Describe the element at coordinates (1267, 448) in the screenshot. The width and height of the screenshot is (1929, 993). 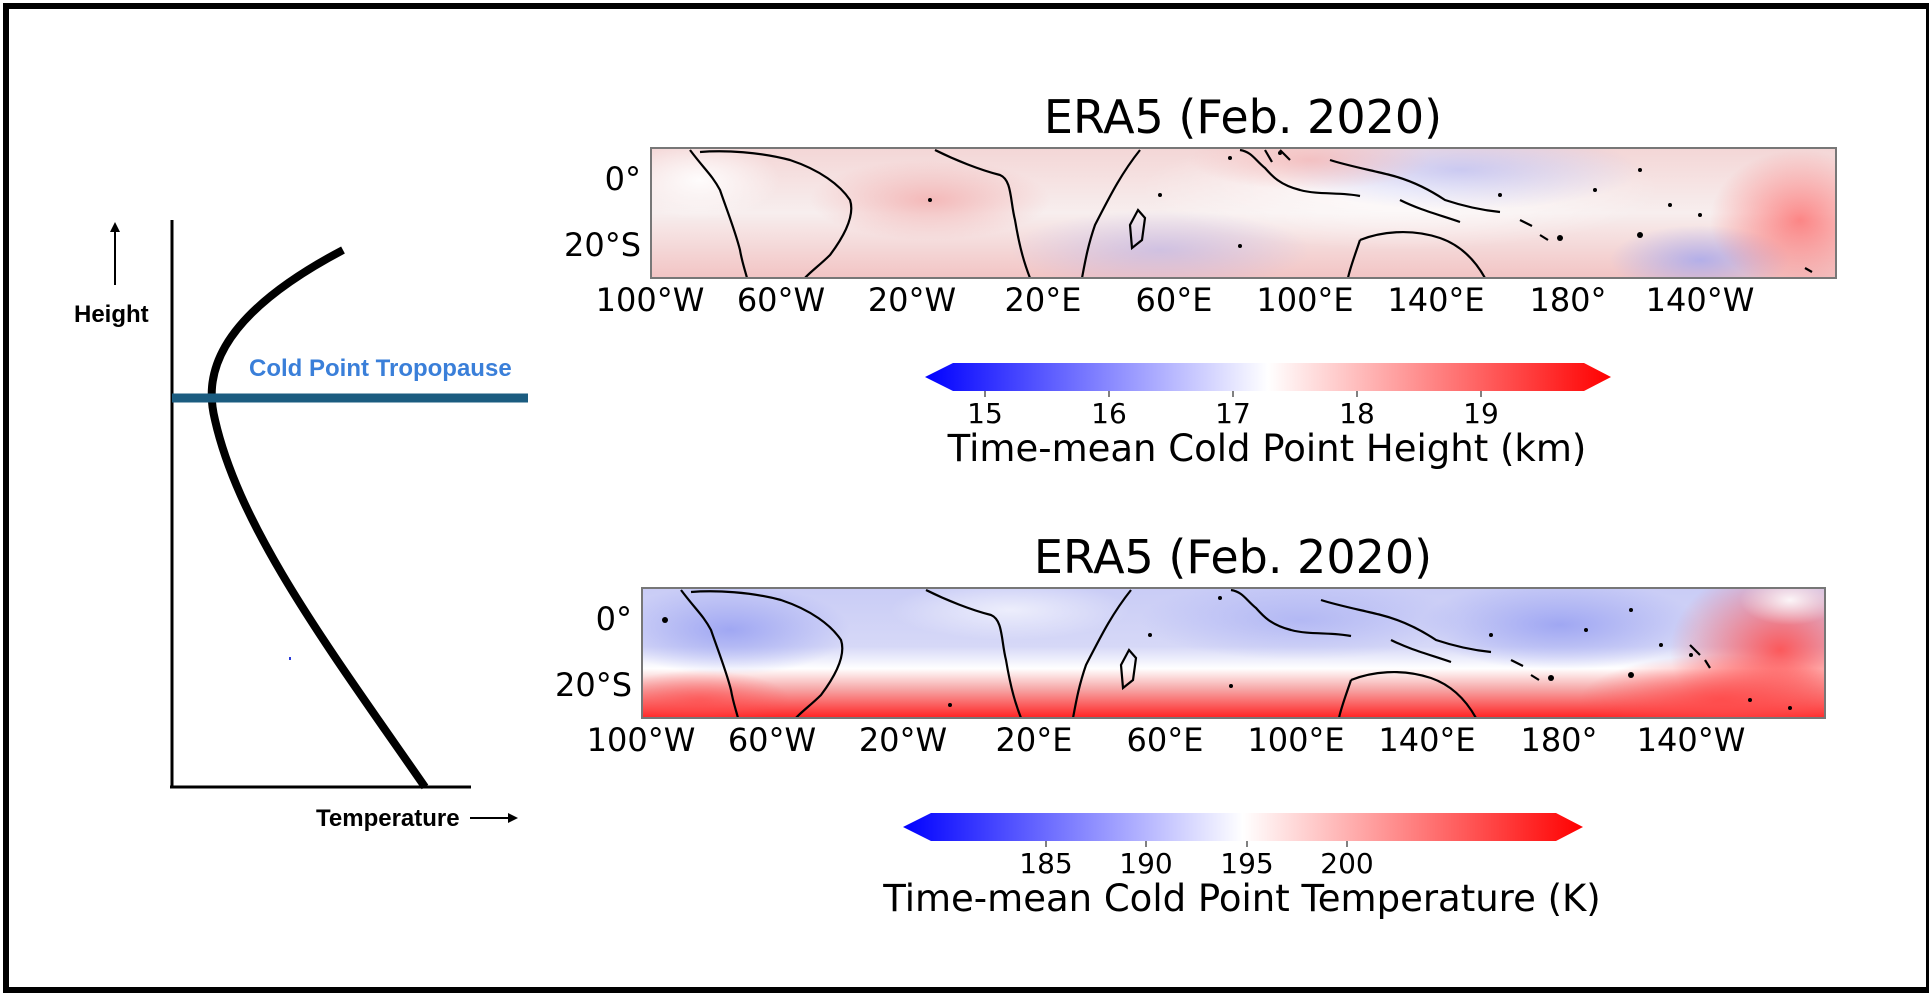
I see `colorbar-label: Time-mean Cold Point Height (km)` at that location.